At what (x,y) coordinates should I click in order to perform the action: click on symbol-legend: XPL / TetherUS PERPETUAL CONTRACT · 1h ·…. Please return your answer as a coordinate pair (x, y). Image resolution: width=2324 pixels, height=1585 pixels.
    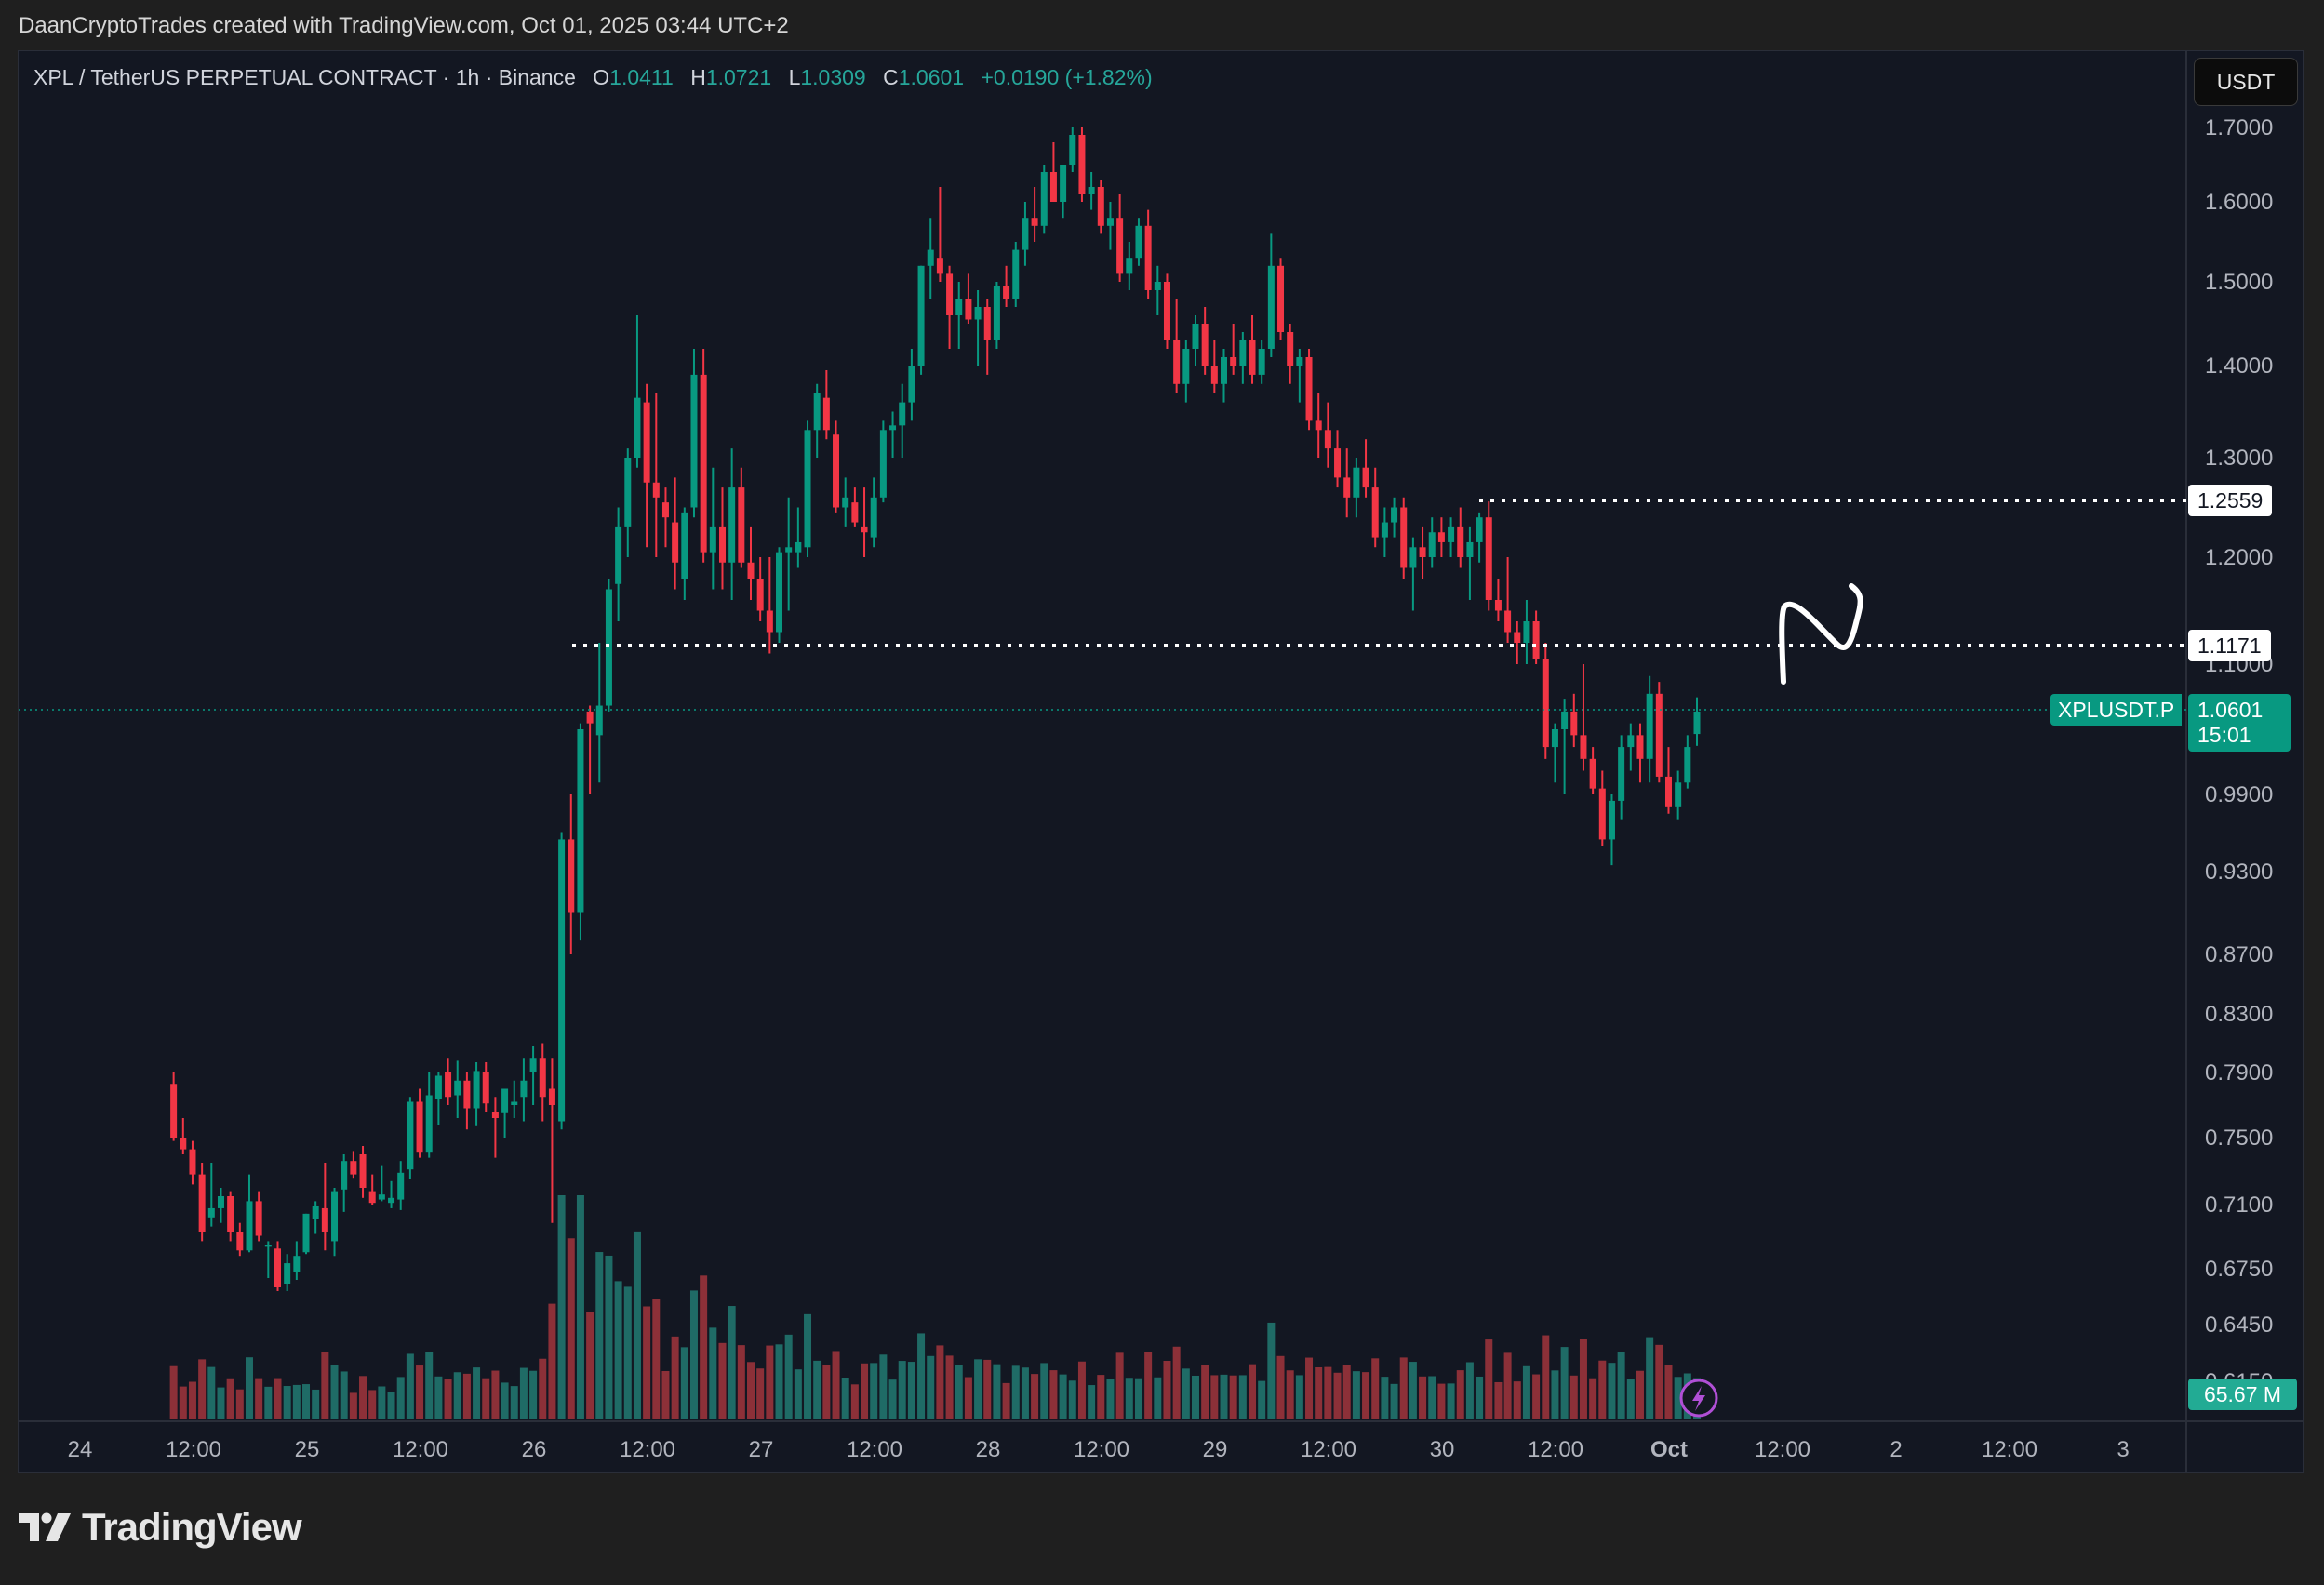
    Looking at the image, I should click on (593, 77).